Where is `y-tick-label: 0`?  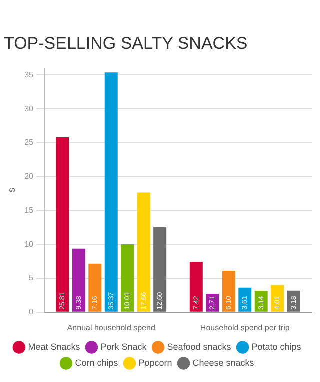
y-tick-label: 0 is located at coordinates (31, 312).